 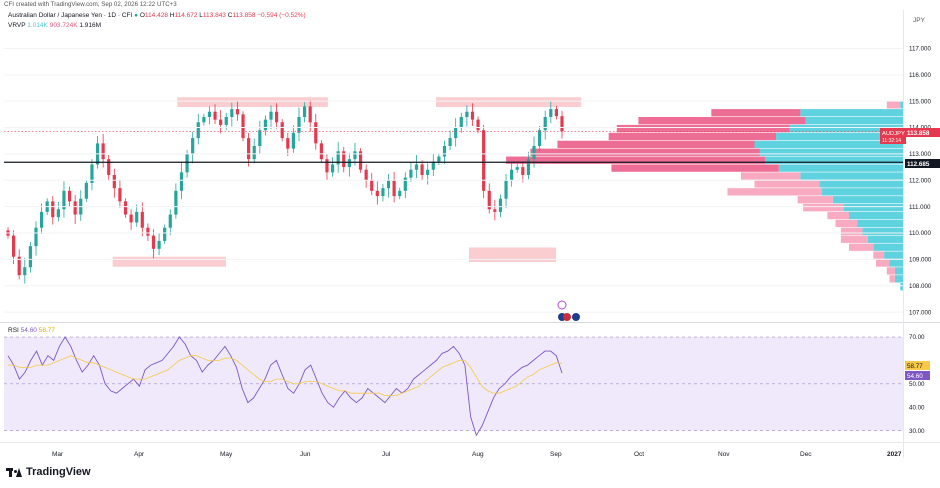 I want to click on rsi-tick-label: 50.00, so click(x=917, y=384).